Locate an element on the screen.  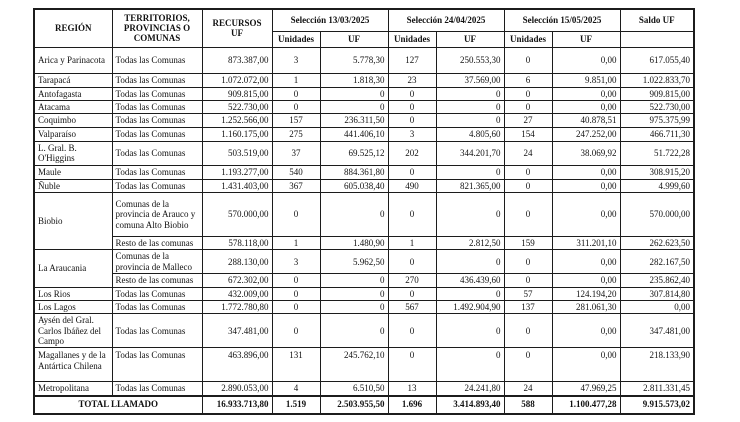
region-cell: L. Gral. B. O'Higgins is located at coordinates (73, 153).